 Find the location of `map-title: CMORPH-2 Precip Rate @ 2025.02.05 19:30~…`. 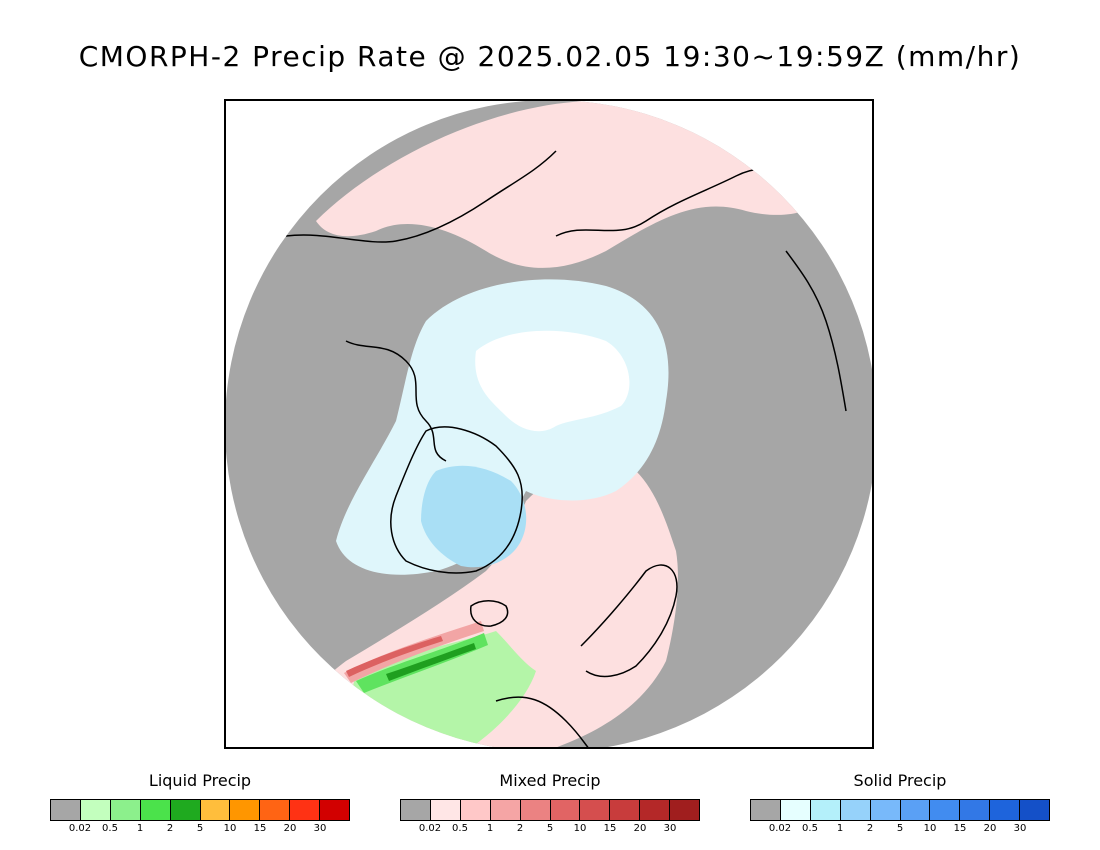

map-title: CMORPH-2 Precip Rate @ 2025.02.05 19:30~… is located at coordinates (550, 56).